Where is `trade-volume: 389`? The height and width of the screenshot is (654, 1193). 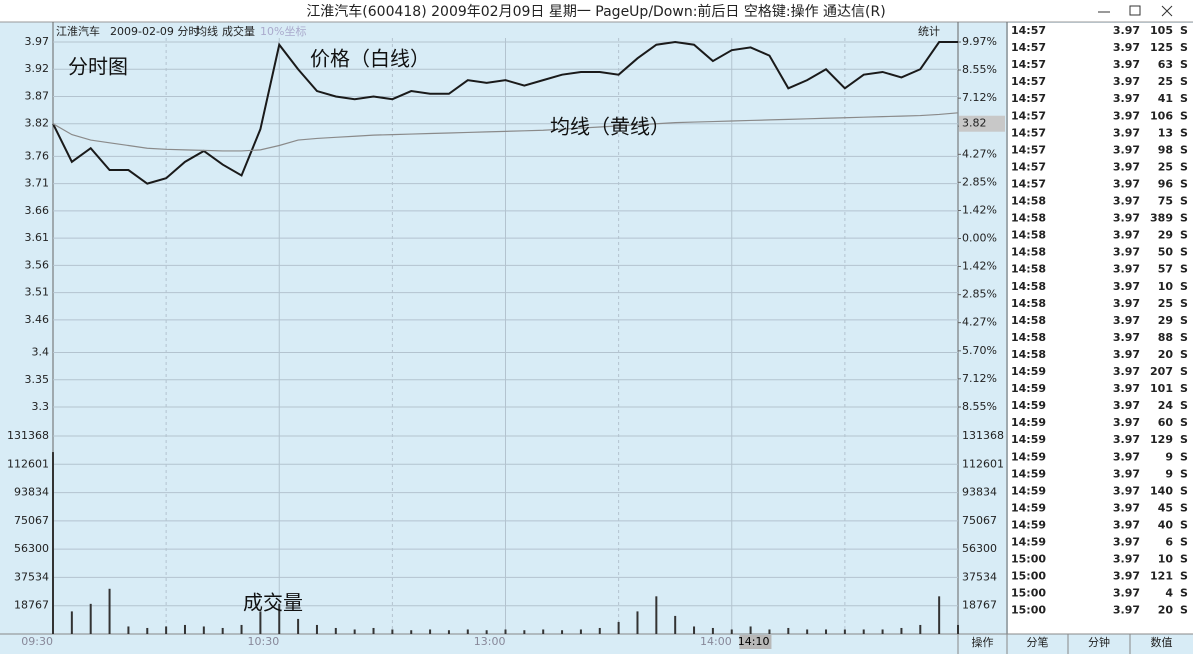 trade-volume: 389 is located at coordinates (1161, 218).